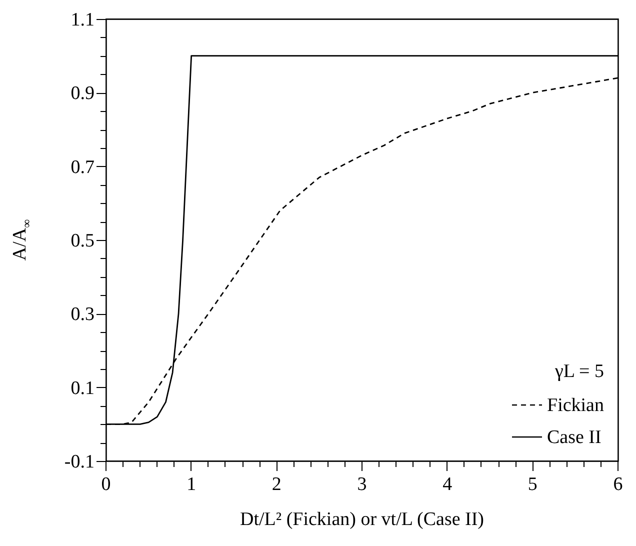 The width and height of the screenshot is (636, 546). Describe the element at coordinates (82, 315) in the screenshot. I see `y-tick-label: 0.3` at that location.